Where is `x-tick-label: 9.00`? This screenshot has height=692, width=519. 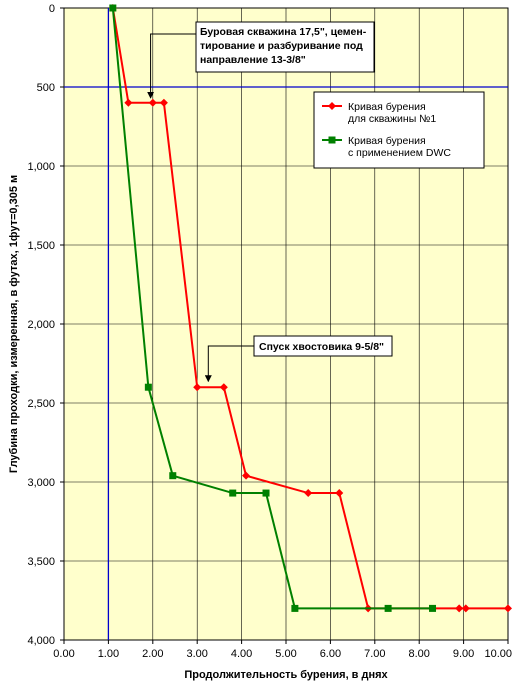
x-tick-label: 9.00 is located at coordinates (463, 654).